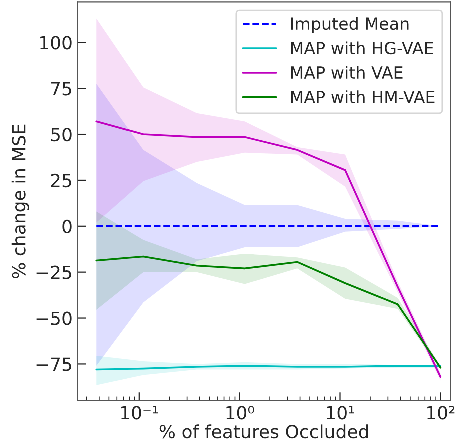  I want to click on x-tick-label: 10⁰, so click(240, 413).